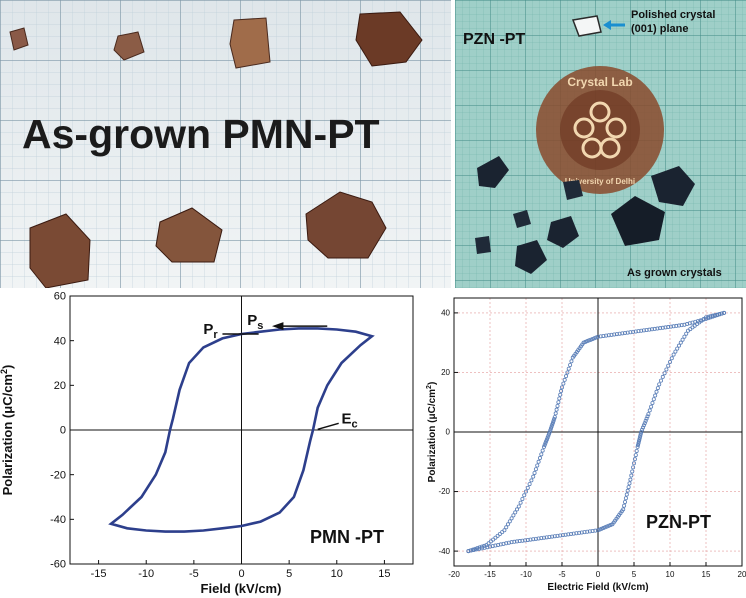 The image size is (746, 598). I want to click on x-tick-label: 5, so click(289, 574).